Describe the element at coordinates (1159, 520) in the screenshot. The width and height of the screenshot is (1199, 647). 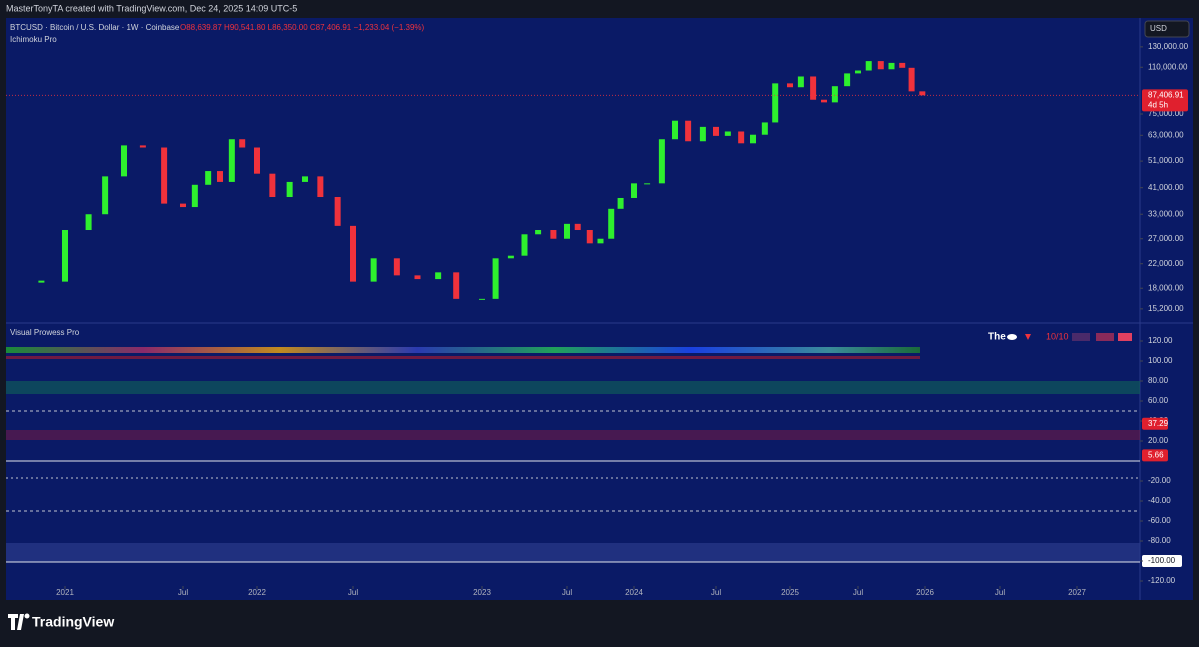
I see `y-tick-label: -60.00` at that location.